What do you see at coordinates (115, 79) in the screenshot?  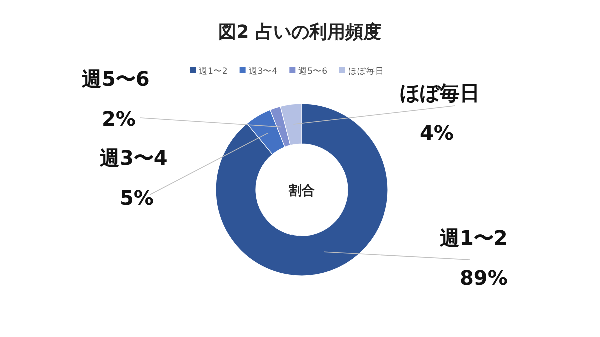 I see `slice-label: 週5〜6` at bounding box center [115, 79].